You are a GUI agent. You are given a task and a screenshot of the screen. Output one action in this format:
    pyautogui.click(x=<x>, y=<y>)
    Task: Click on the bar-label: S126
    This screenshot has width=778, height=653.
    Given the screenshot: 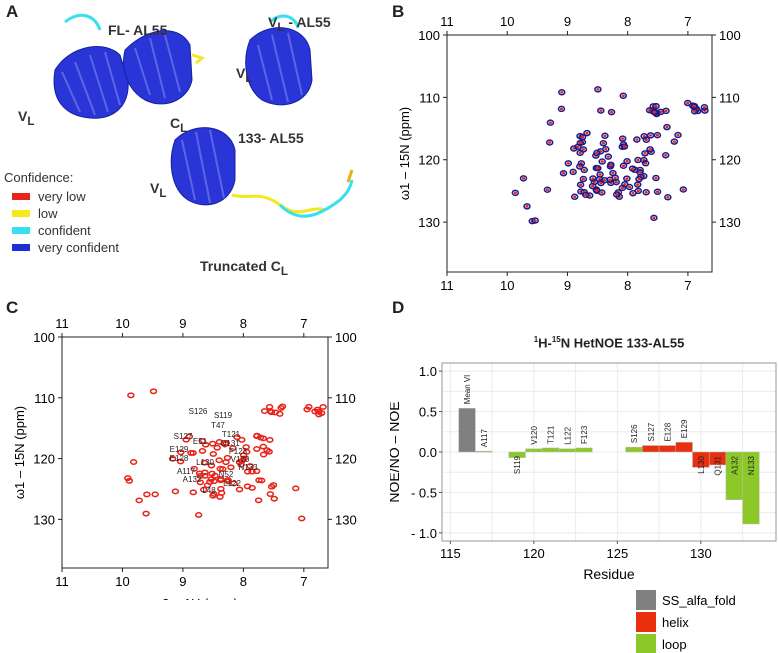 What is the action you would take?
    pyautogui.click(x=634, y=433)
    